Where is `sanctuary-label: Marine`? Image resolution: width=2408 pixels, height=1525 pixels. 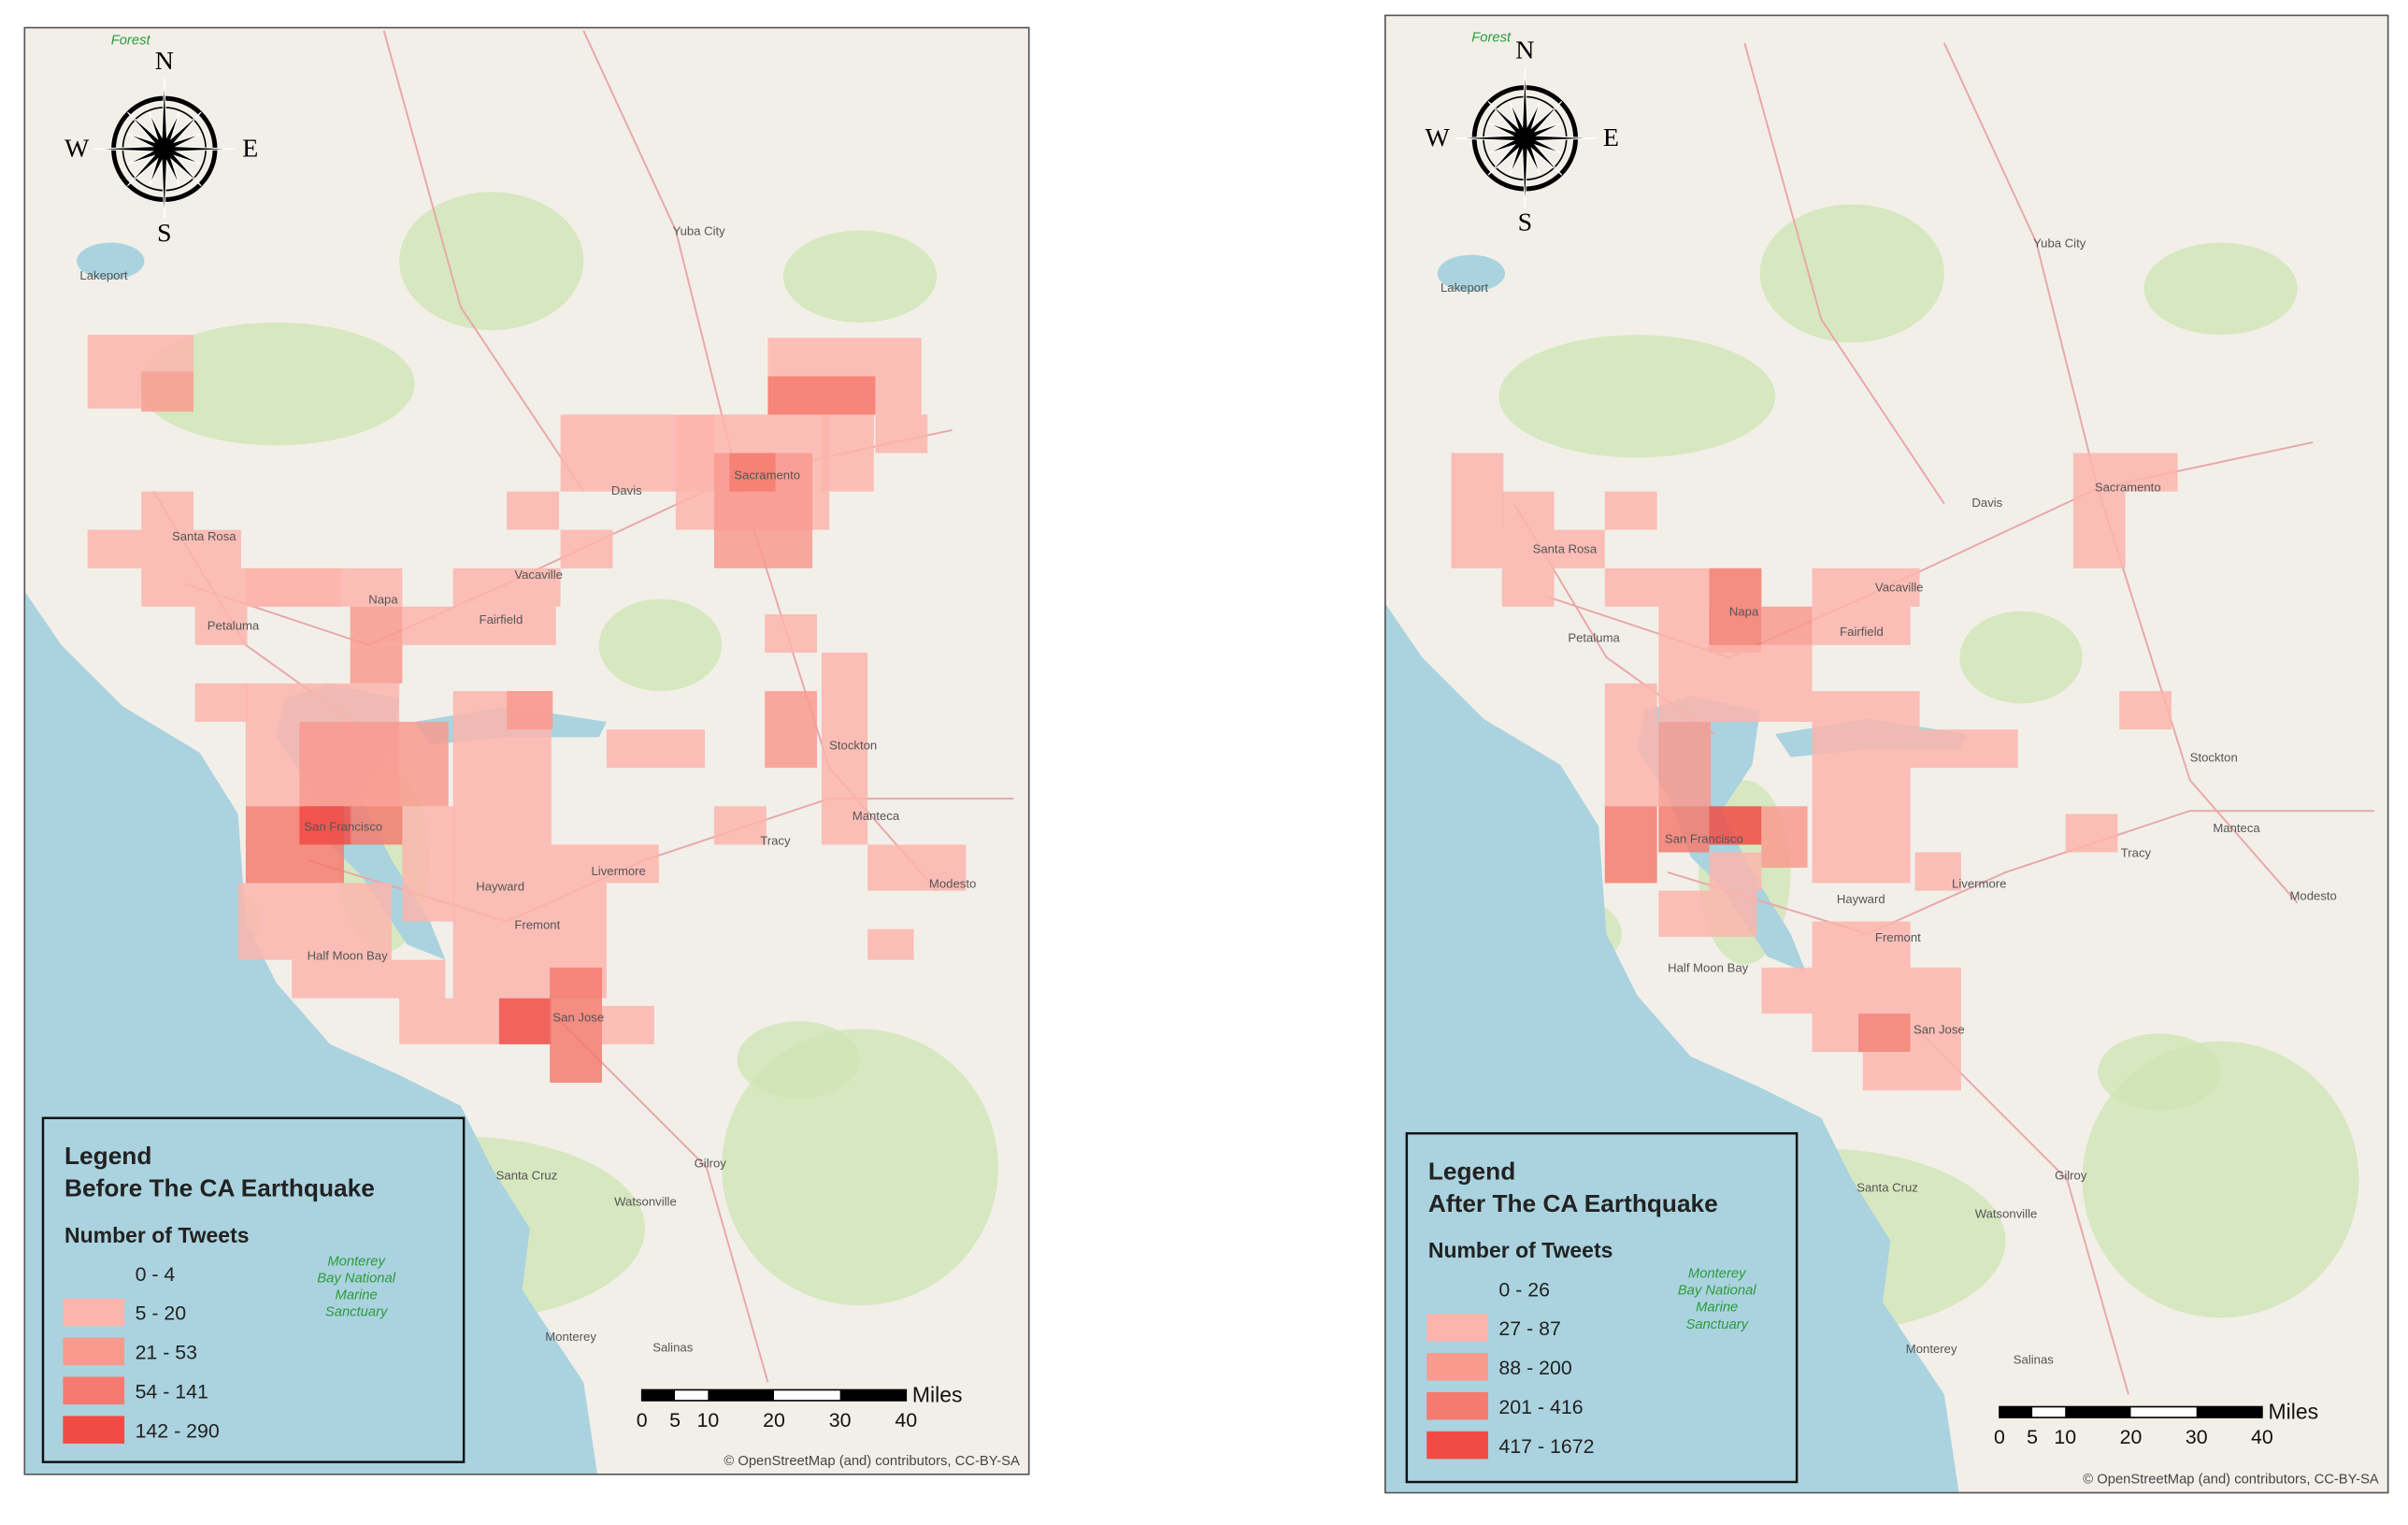
sanctuary-label: Marine is located at coordinates (1717, 1308).